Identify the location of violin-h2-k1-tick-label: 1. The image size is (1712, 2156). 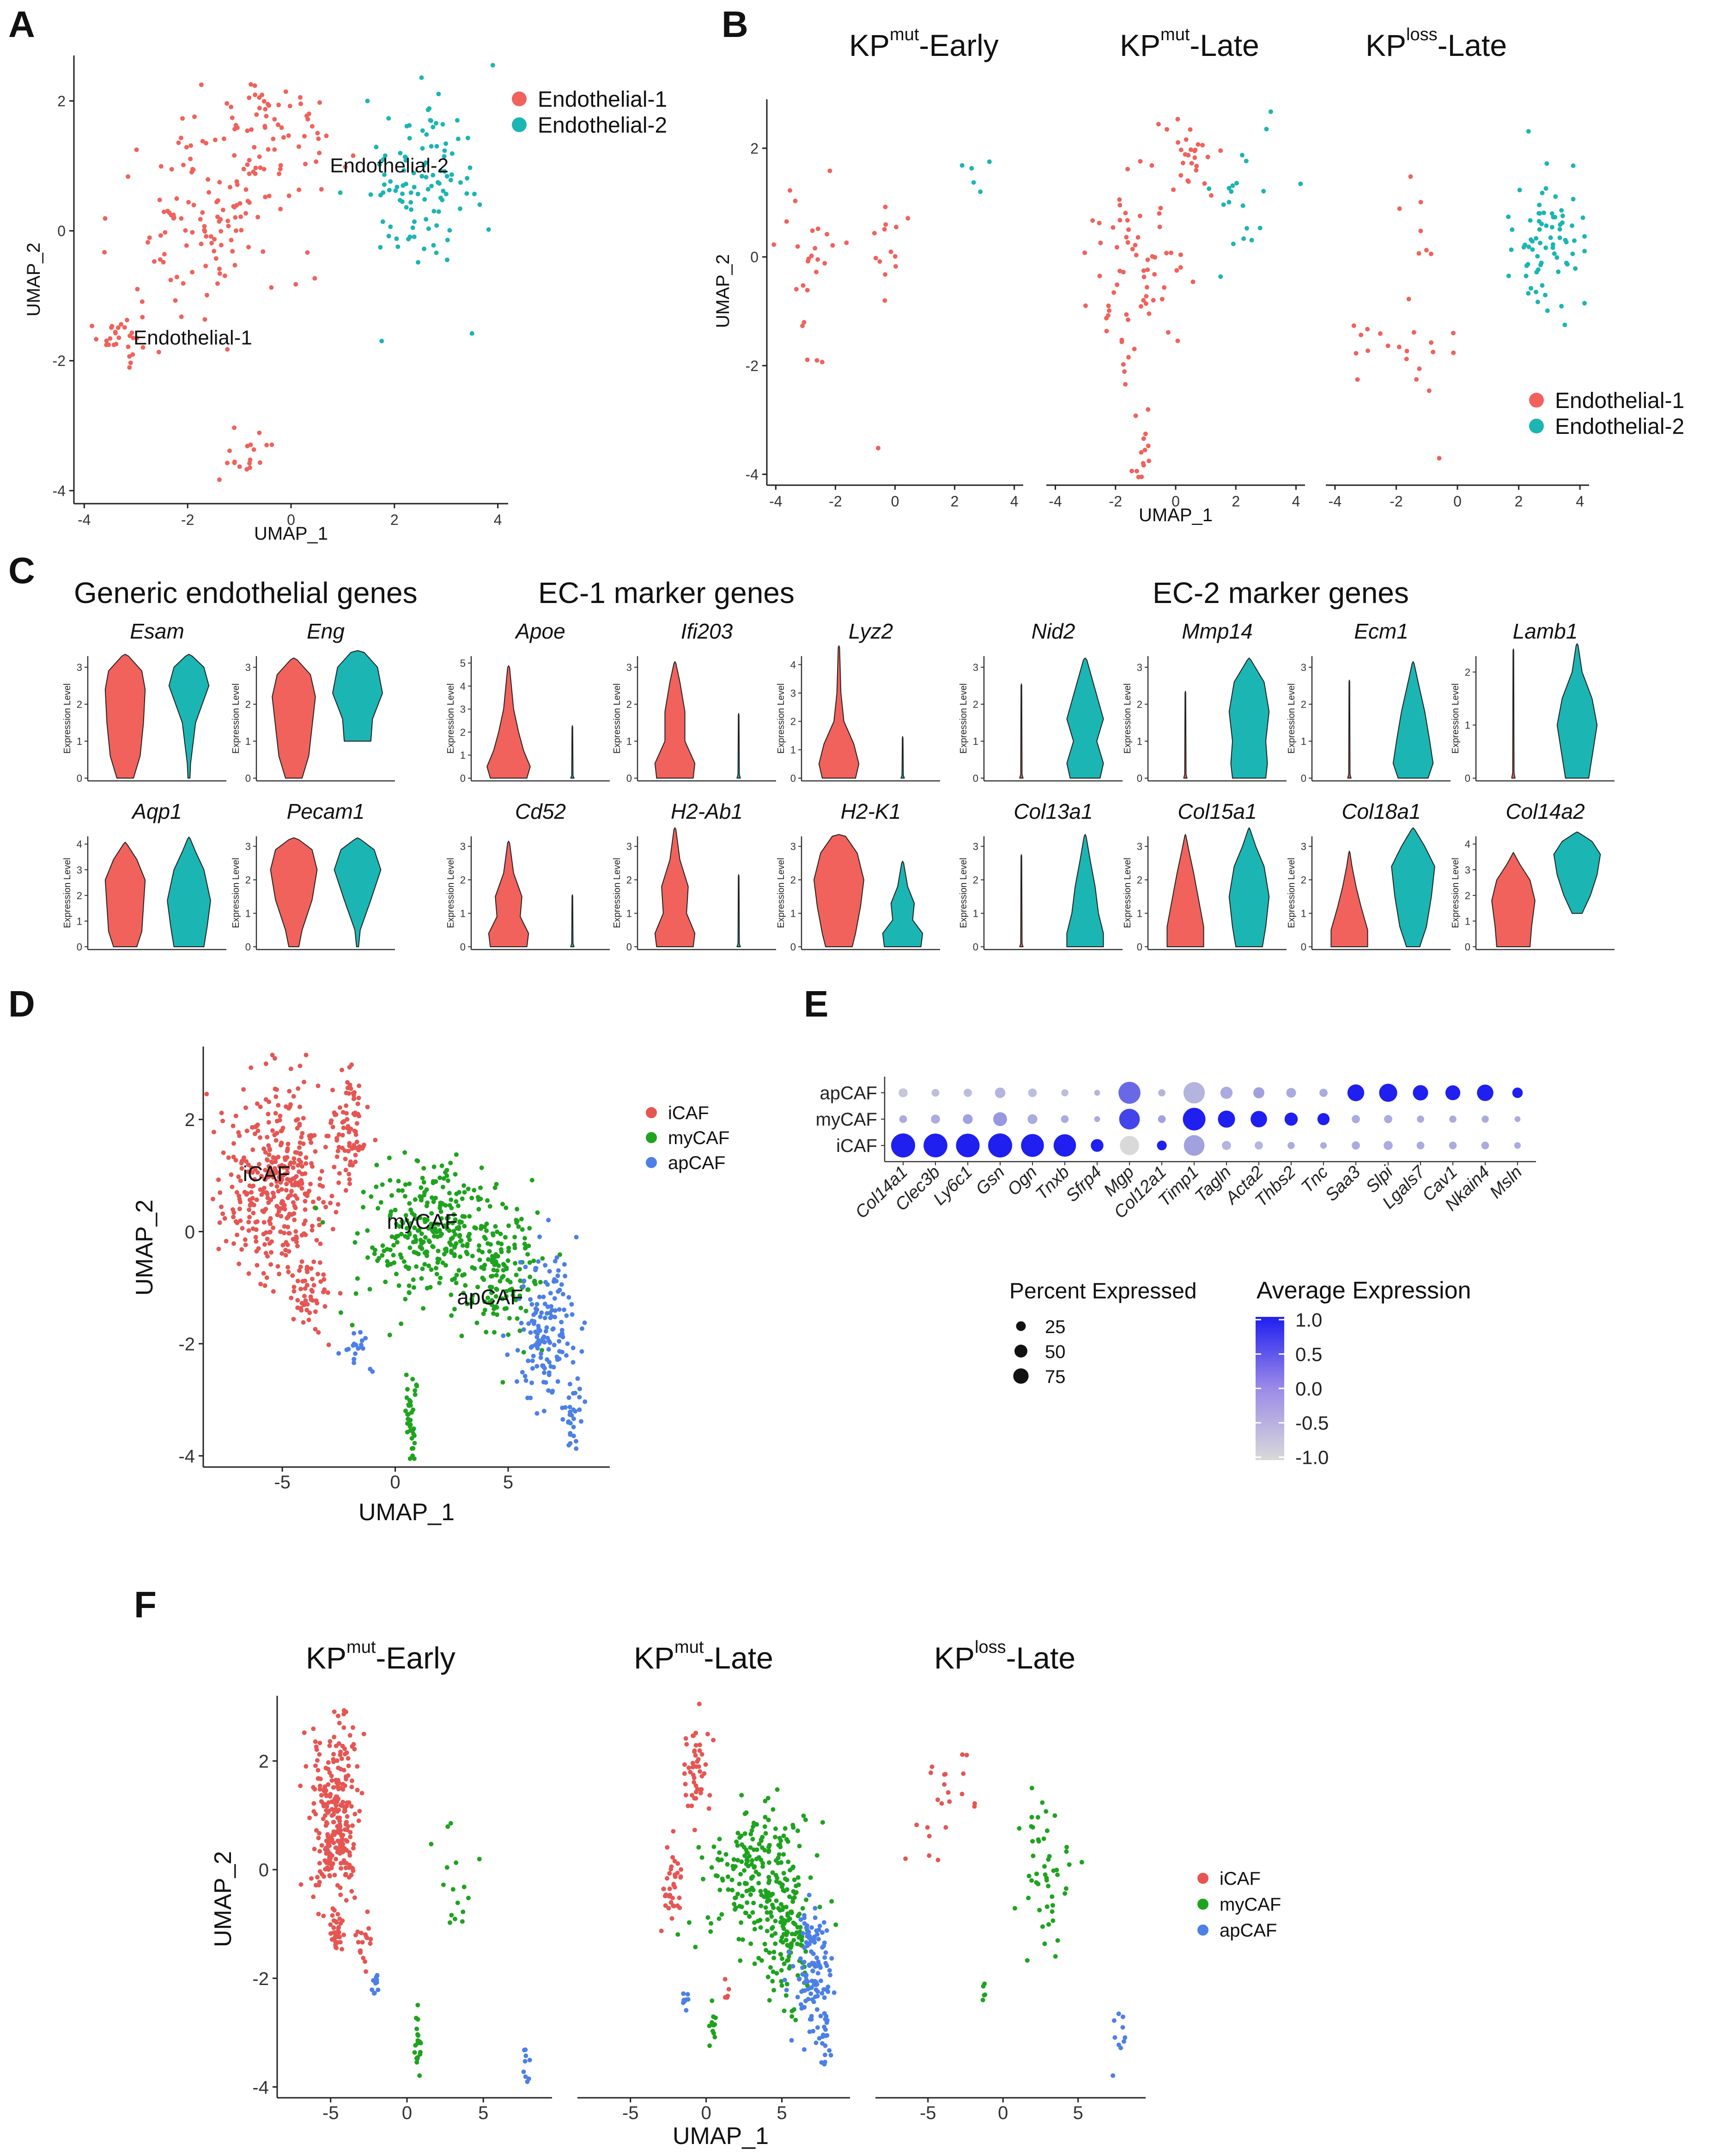
(793, 914).